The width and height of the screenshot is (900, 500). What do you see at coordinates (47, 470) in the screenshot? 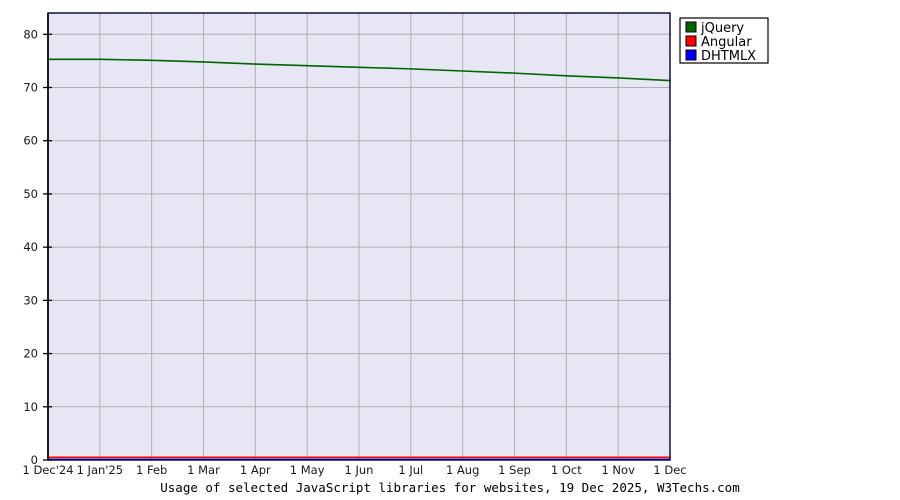
I see `x-axis-tick-label: 1 Dec'24` at bounding box center [47, 470].